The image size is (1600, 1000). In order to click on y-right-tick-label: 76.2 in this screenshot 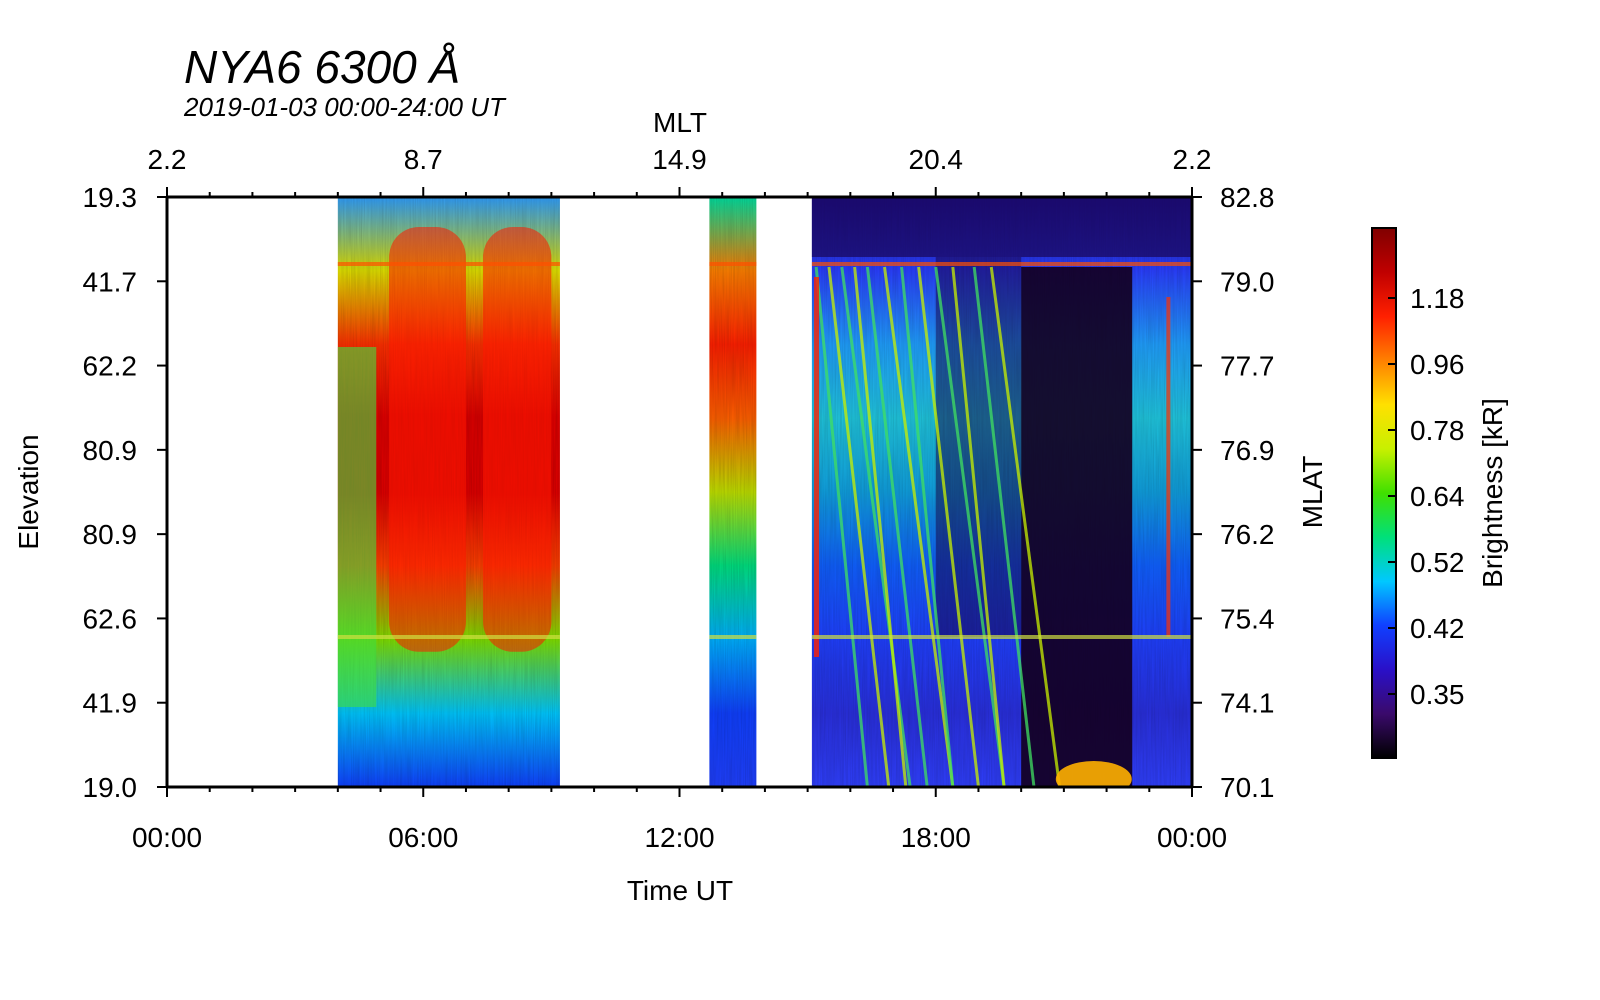, I will do `click(1247, 534)`.